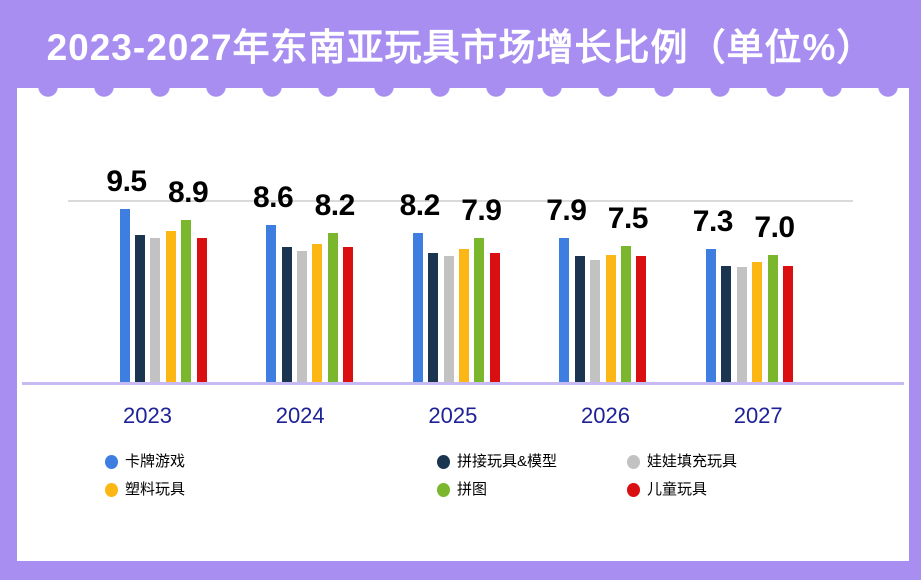 This screenshot has width=921, height=580. Describe the element at coordinates (420, 205) in the screenshot. I see `value-label-2025-卡牌游戏: 8.2` at that location.